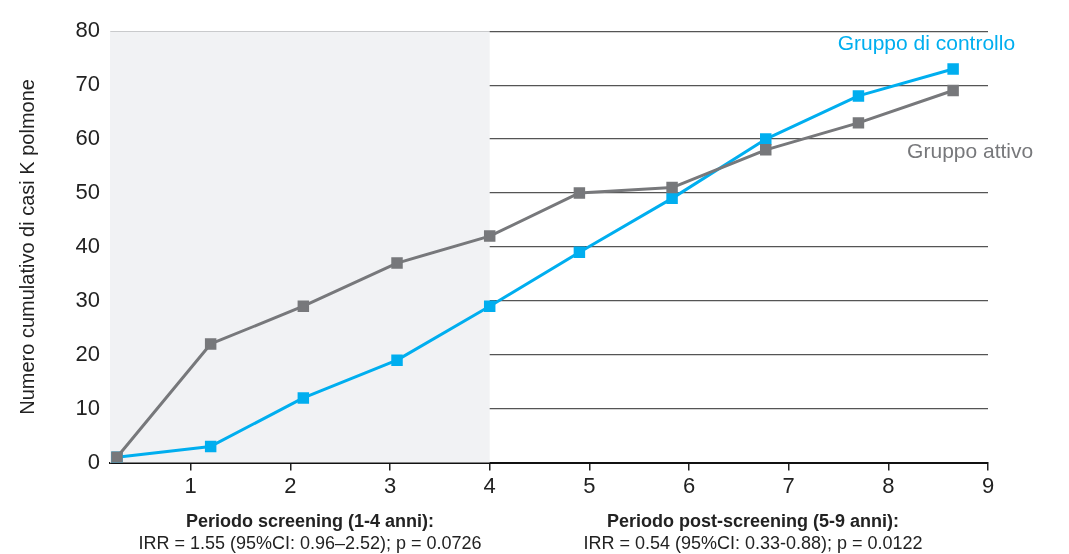 The image size is (1069, 554). Describe the element at coordinates (87, 30) in the screenshot. I see `y-tick-label: 80` at that location.